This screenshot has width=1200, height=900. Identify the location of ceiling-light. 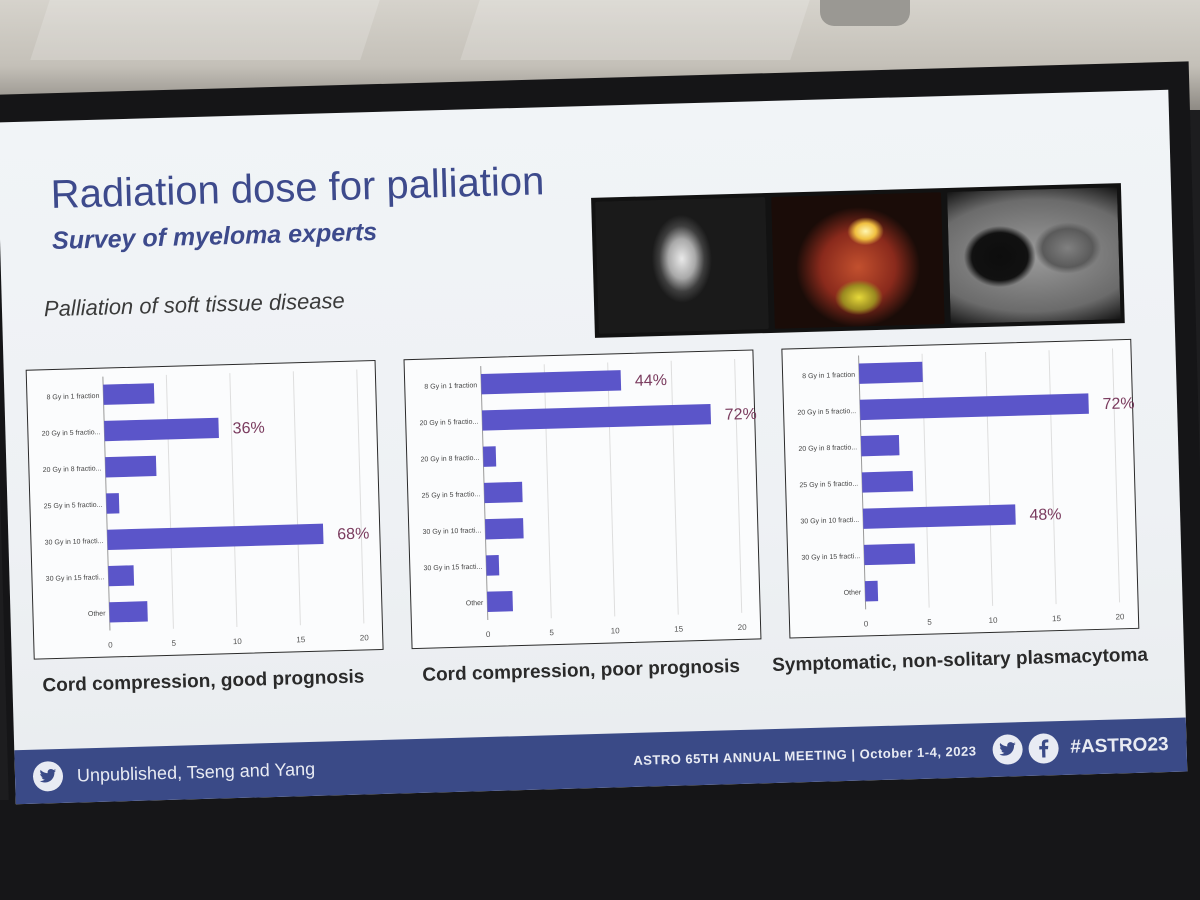
(865, 13).